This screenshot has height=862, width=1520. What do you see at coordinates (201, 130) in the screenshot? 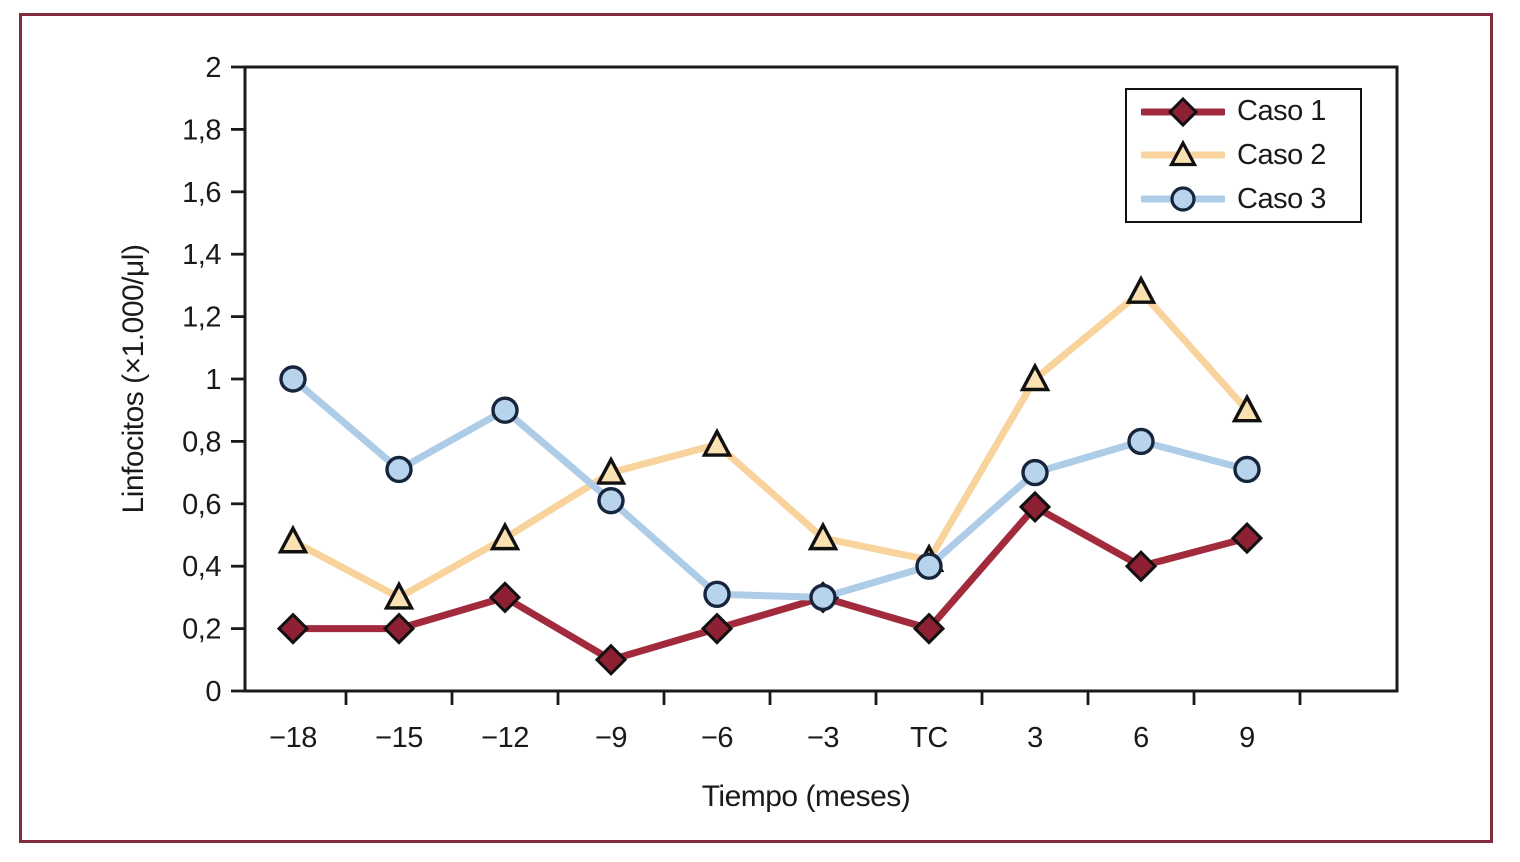
I see `y-tick-label: 1,8` at bounding box center [201, 130].